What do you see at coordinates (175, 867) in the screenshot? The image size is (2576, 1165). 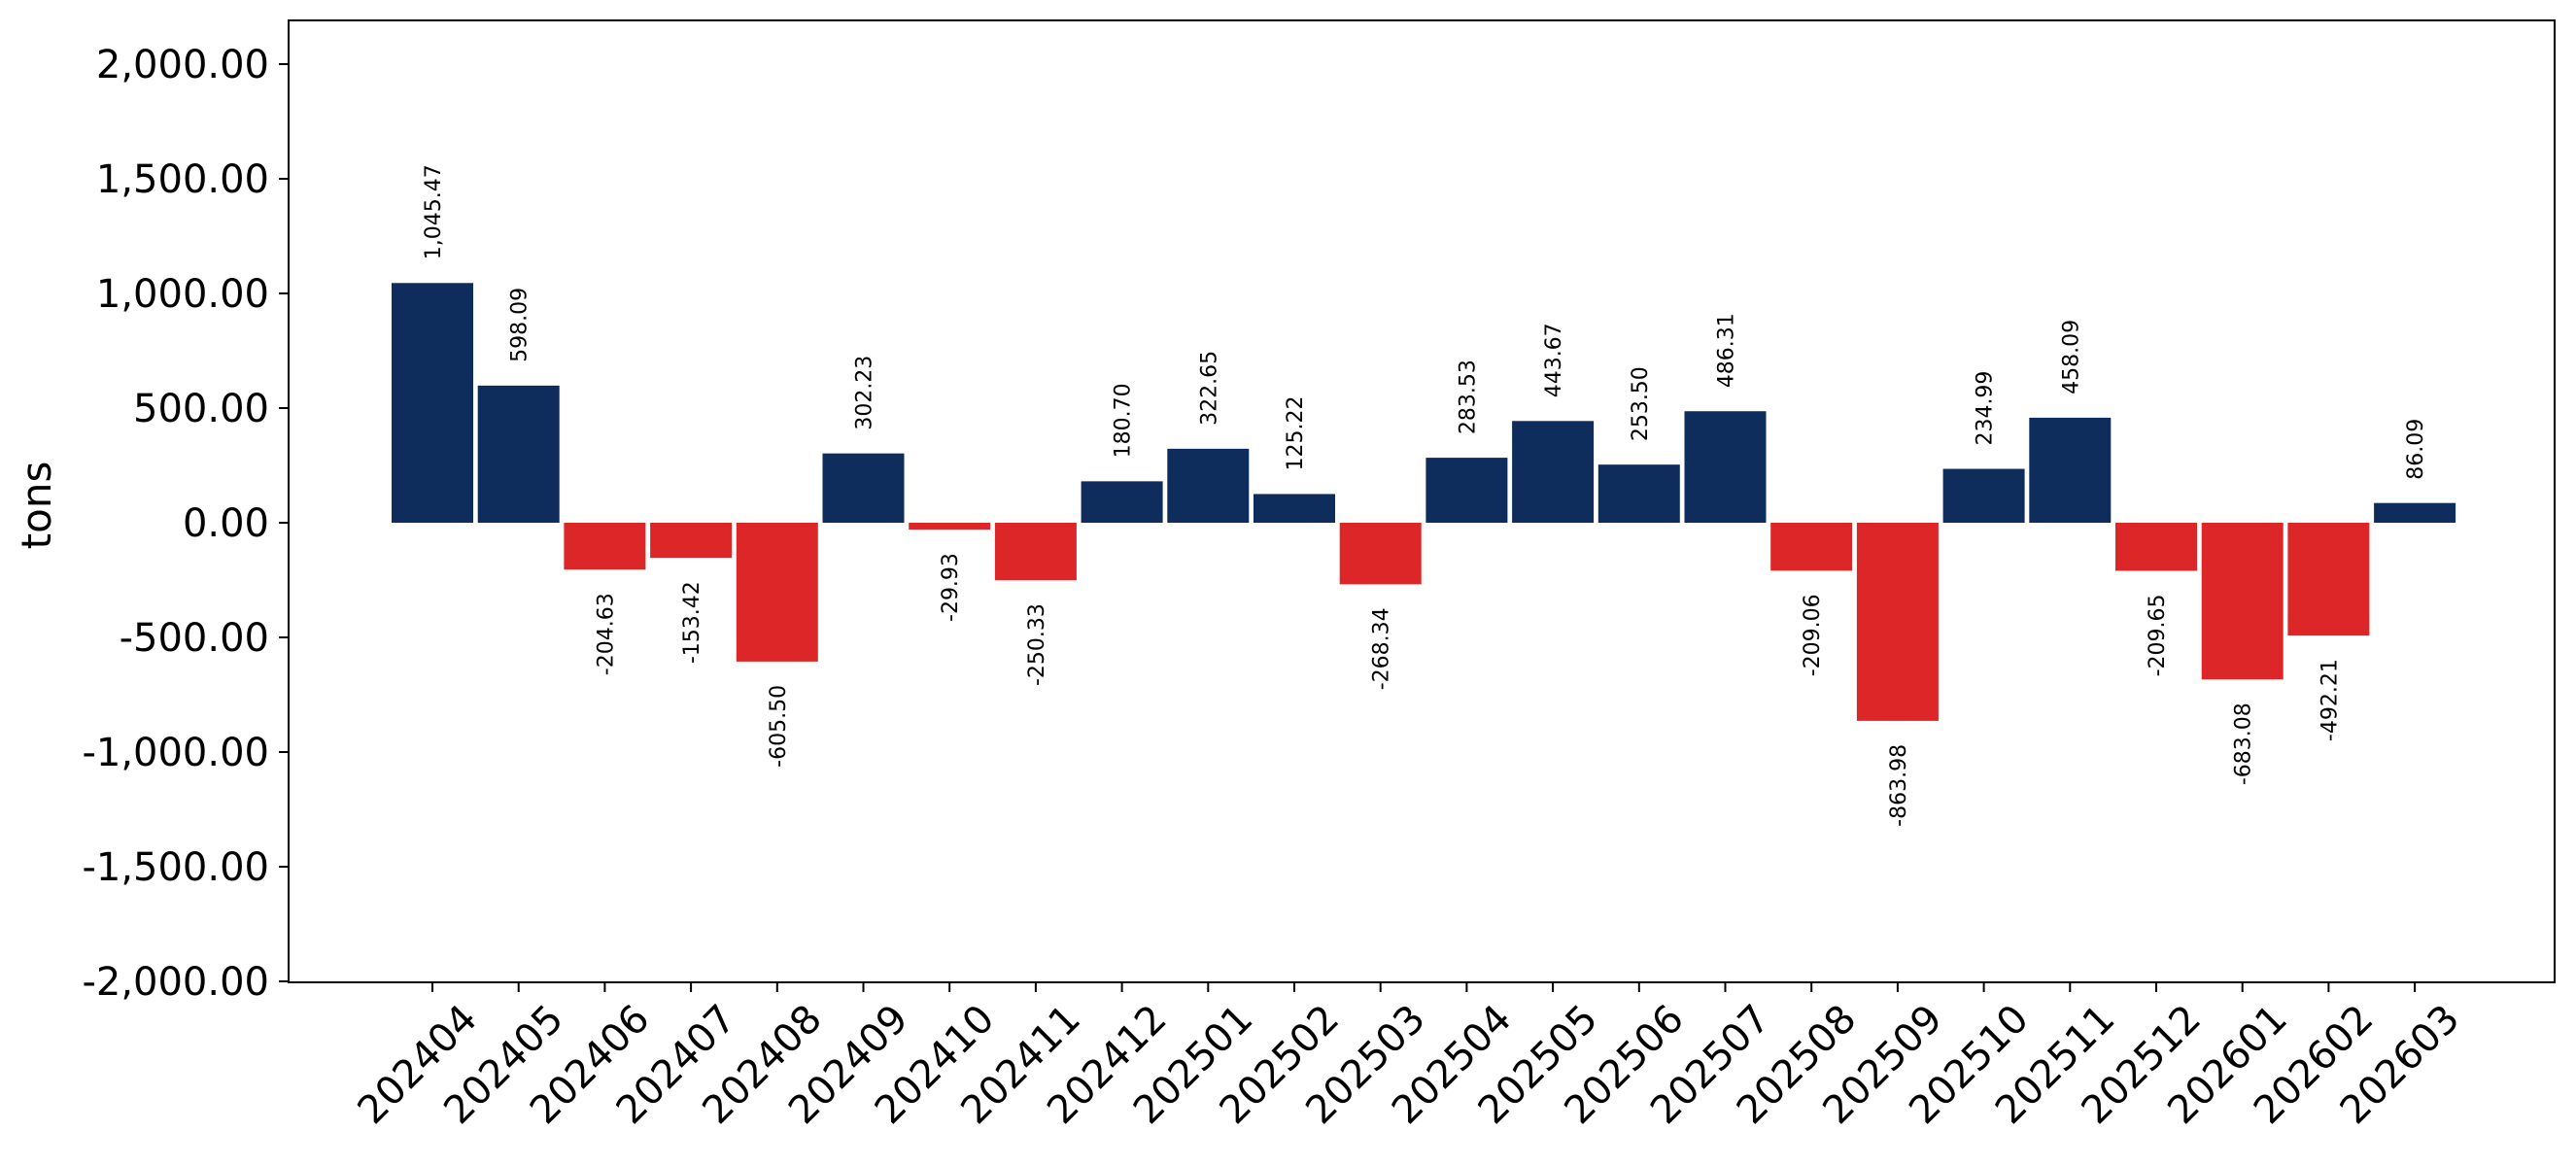 I see `y-tick-label: -1,500.00` at bounding box center [175, 867].